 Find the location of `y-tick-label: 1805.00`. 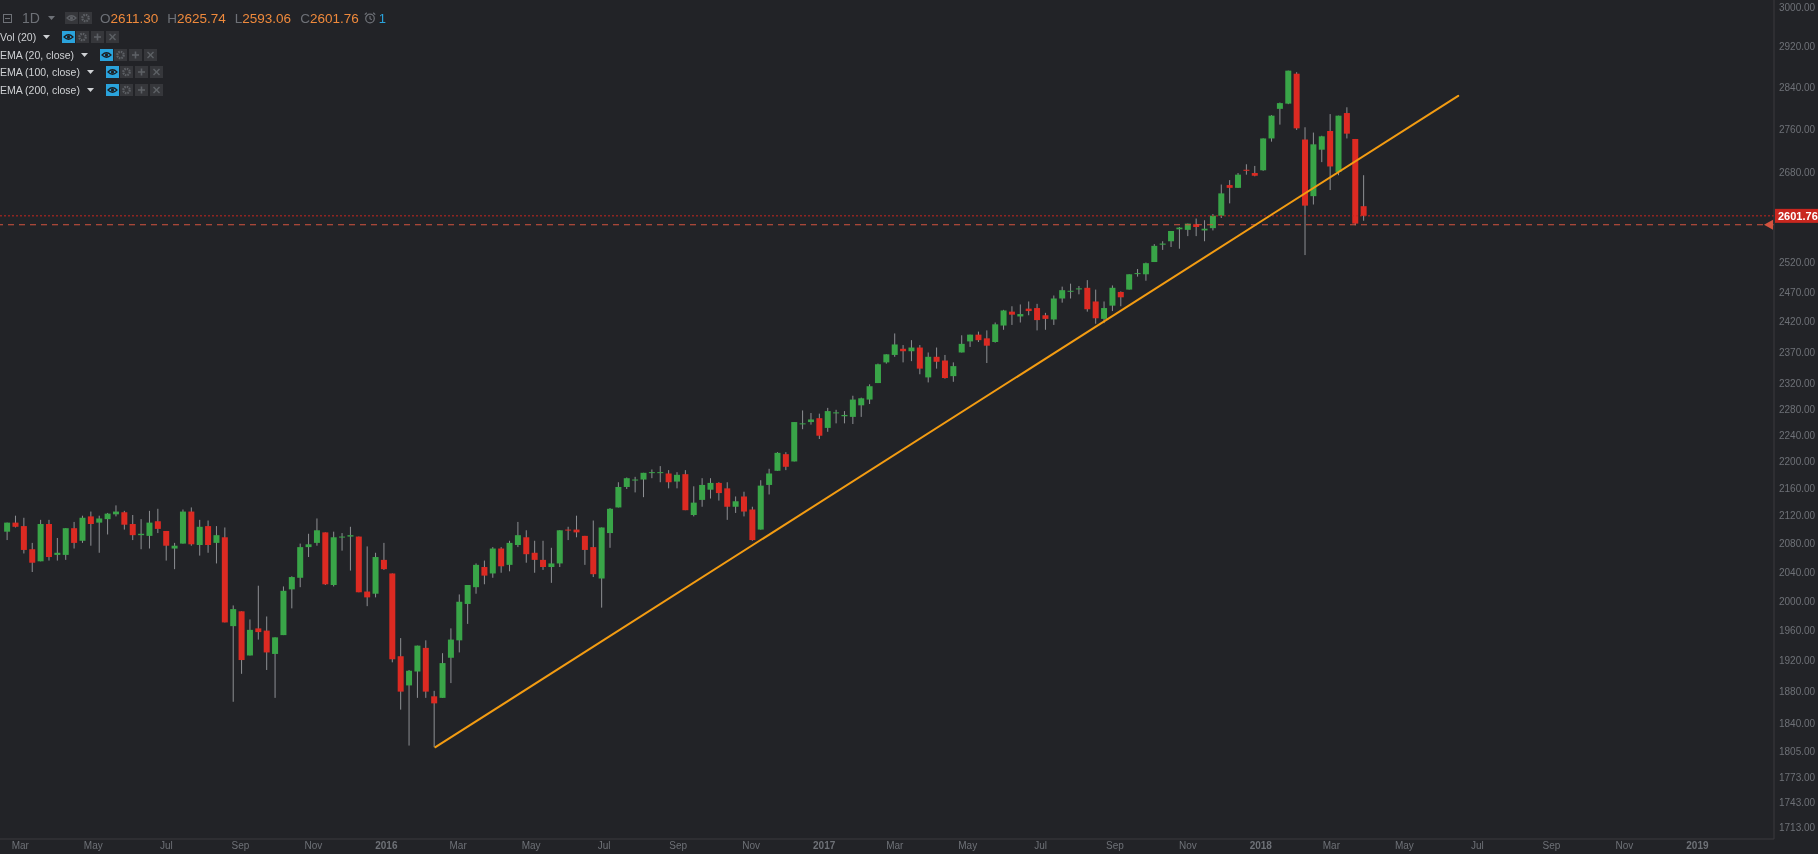

y-tick-label: 1805.00 is located at coordinates (1797, 751).